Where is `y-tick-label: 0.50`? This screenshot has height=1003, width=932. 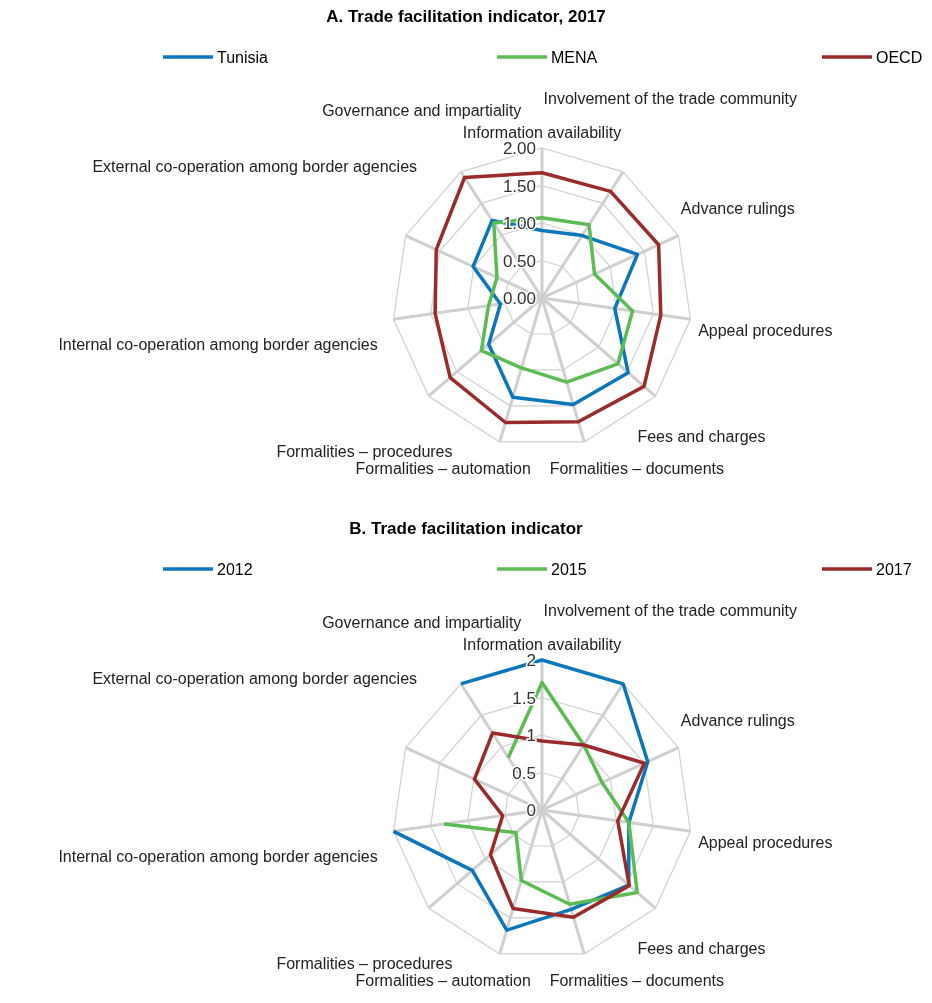
y-tick-label: 0.50 is located at coordinates (519, 261).